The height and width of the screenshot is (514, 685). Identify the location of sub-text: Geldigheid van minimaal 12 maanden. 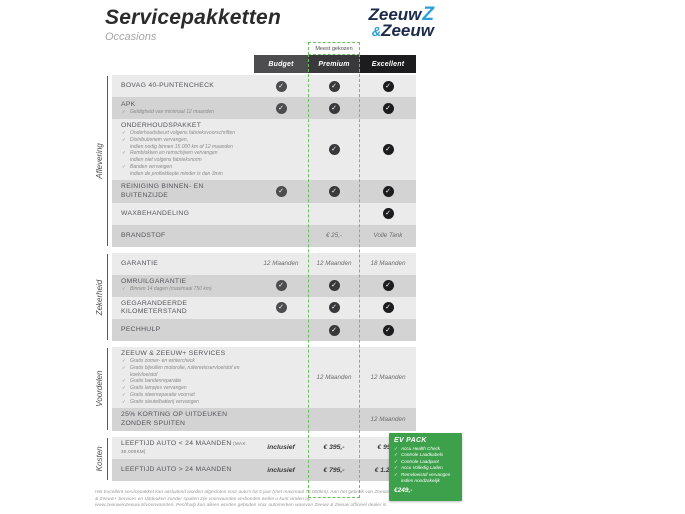
(172, 111).